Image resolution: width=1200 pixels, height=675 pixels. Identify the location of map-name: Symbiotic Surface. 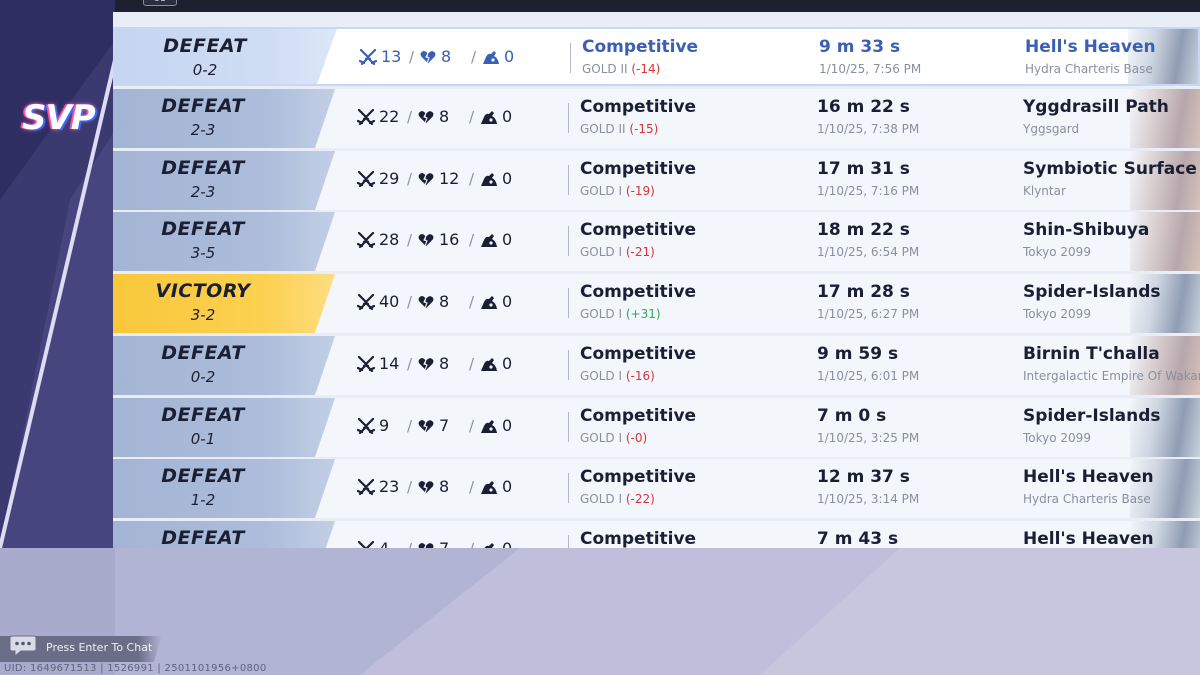
(1110, 169).